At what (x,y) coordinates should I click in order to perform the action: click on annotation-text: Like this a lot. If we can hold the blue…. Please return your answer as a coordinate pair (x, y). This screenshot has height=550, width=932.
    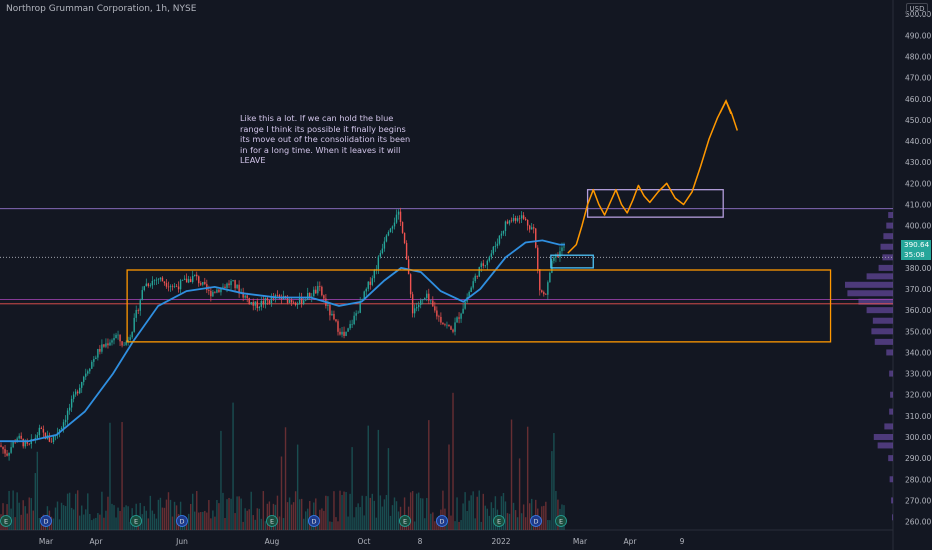
    Looking at the image, I should click on (325, 139).